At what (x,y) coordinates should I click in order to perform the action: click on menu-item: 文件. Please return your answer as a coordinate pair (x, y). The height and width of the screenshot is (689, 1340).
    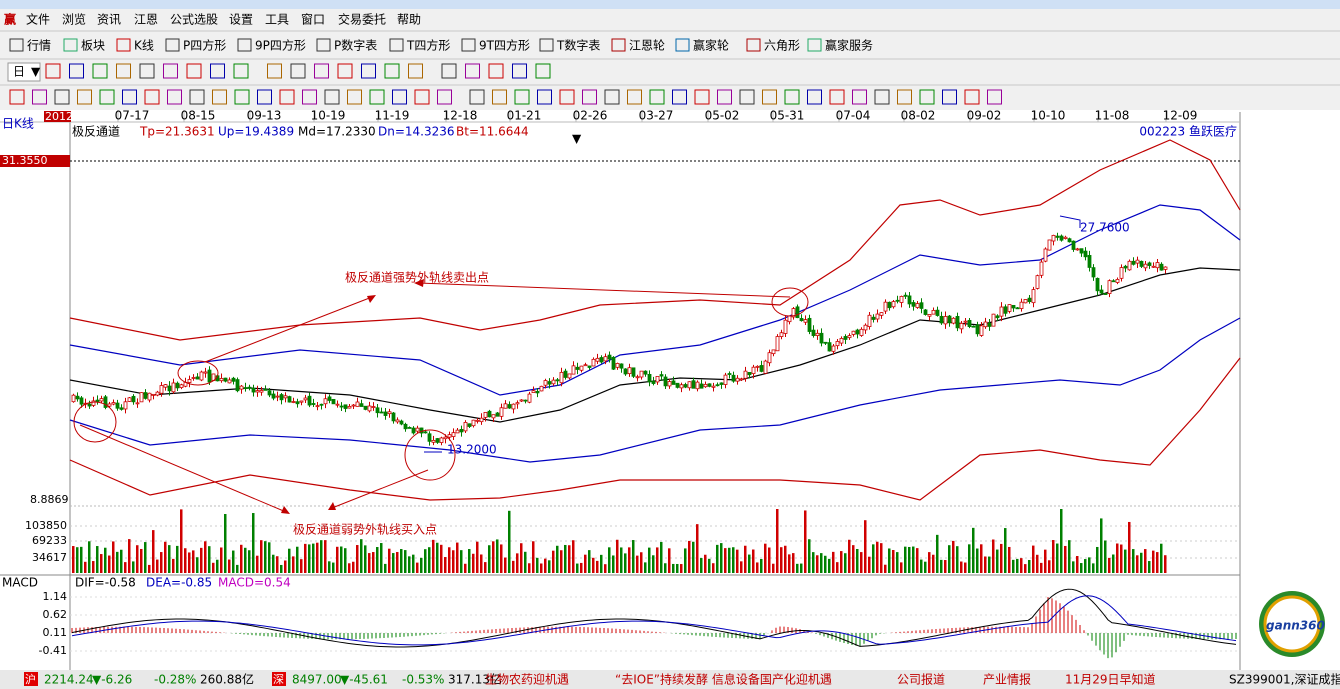
    Looking at the image, I should click on (38, 19).